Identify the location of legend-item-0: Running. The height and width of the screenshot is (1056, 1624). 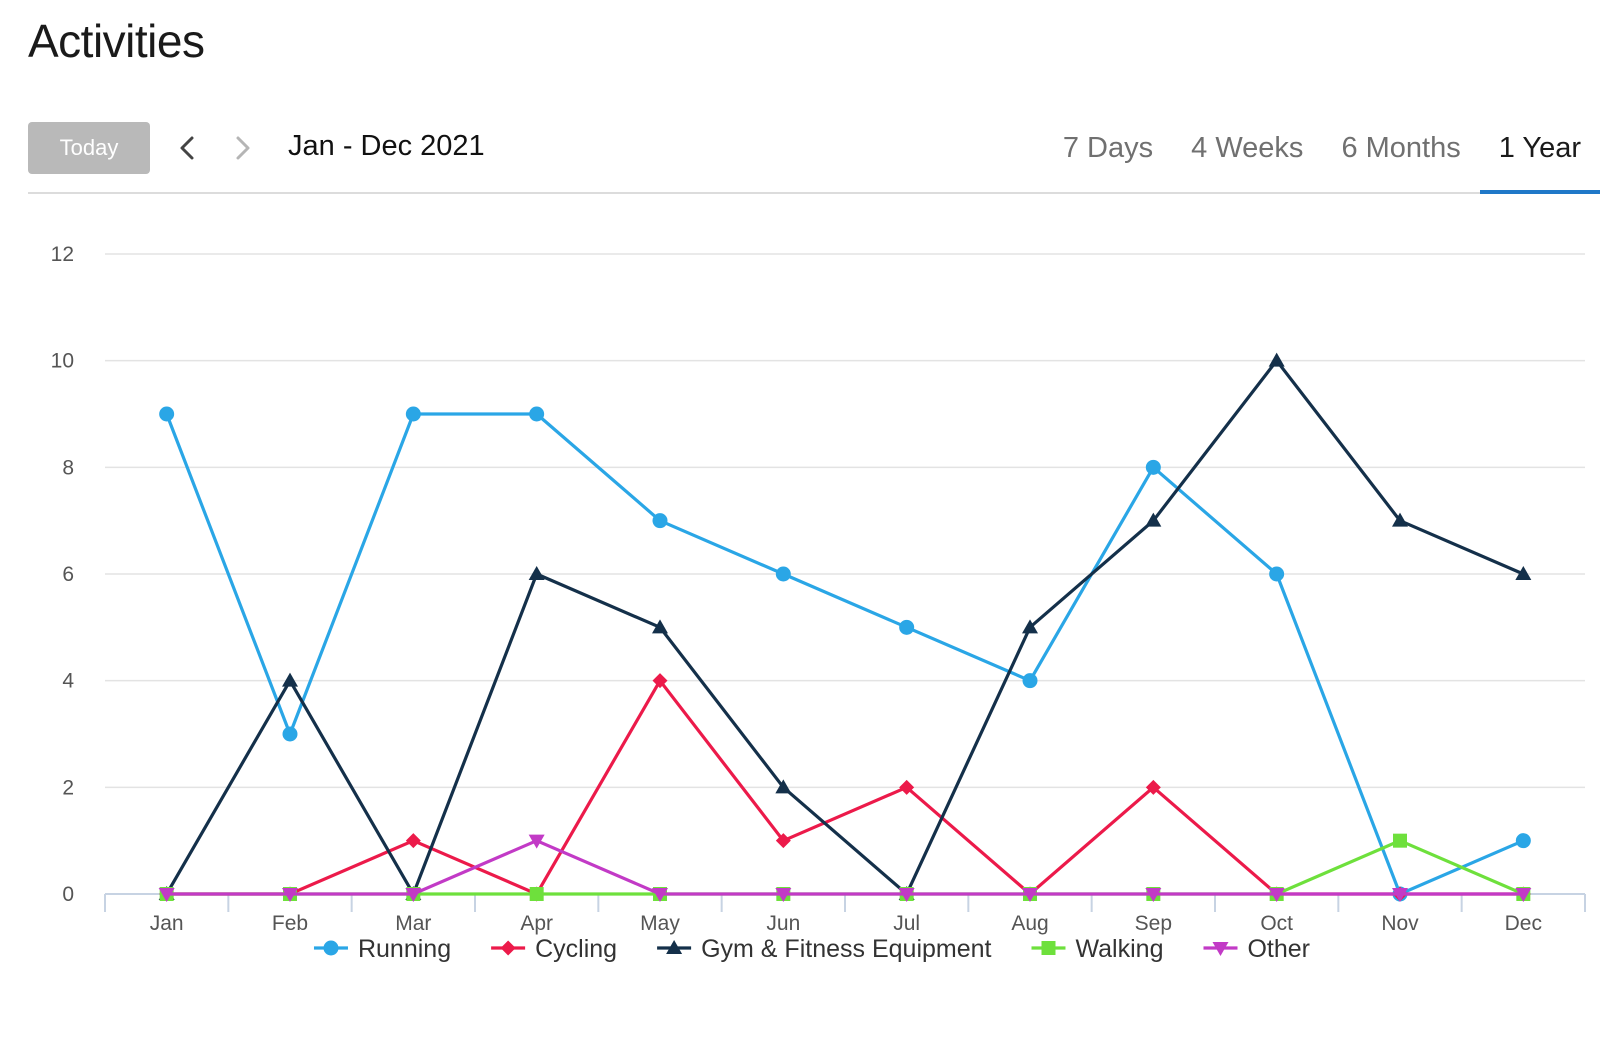
(382, 949).